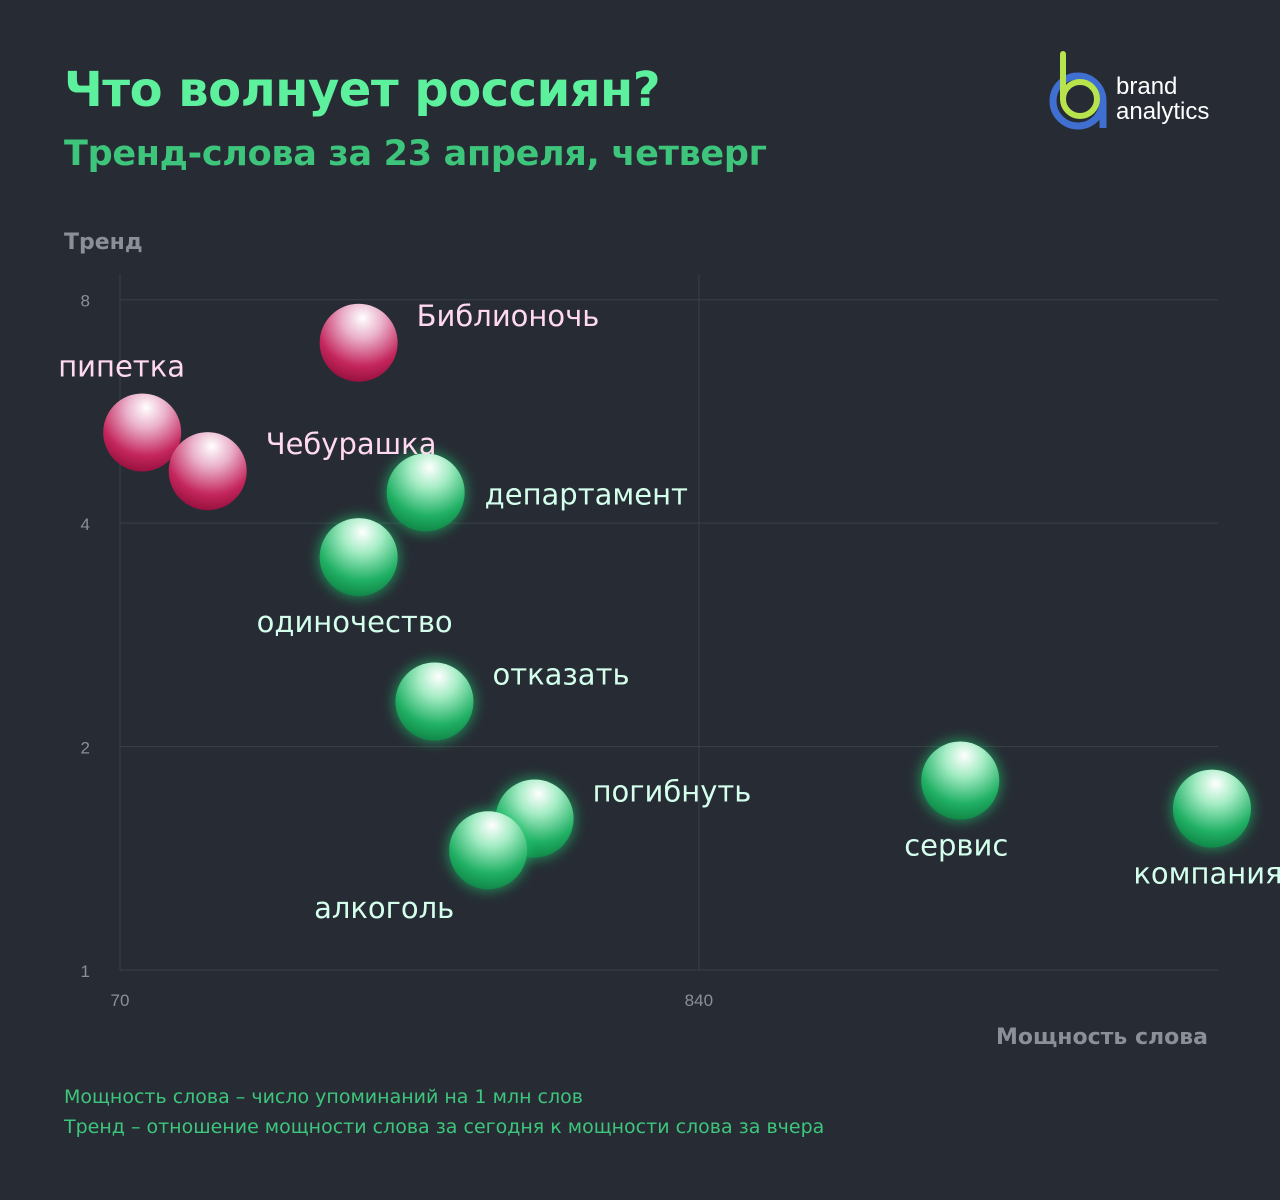  Describe the element at coordinates (699, 1000) in the screenshot. I see `x-tick-label: 840` at that location.